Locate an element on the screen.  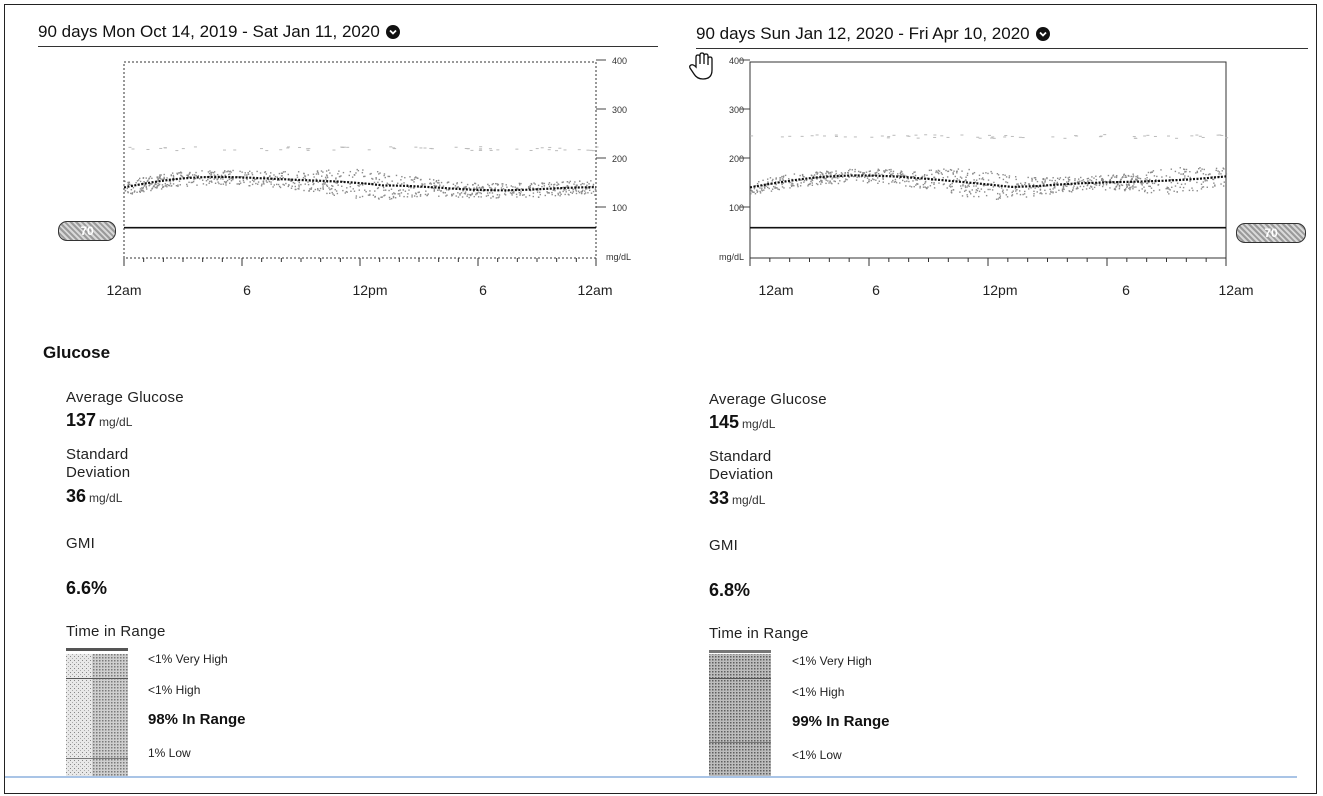
right-time-in-range-bar is located at coordinates (740, 713).